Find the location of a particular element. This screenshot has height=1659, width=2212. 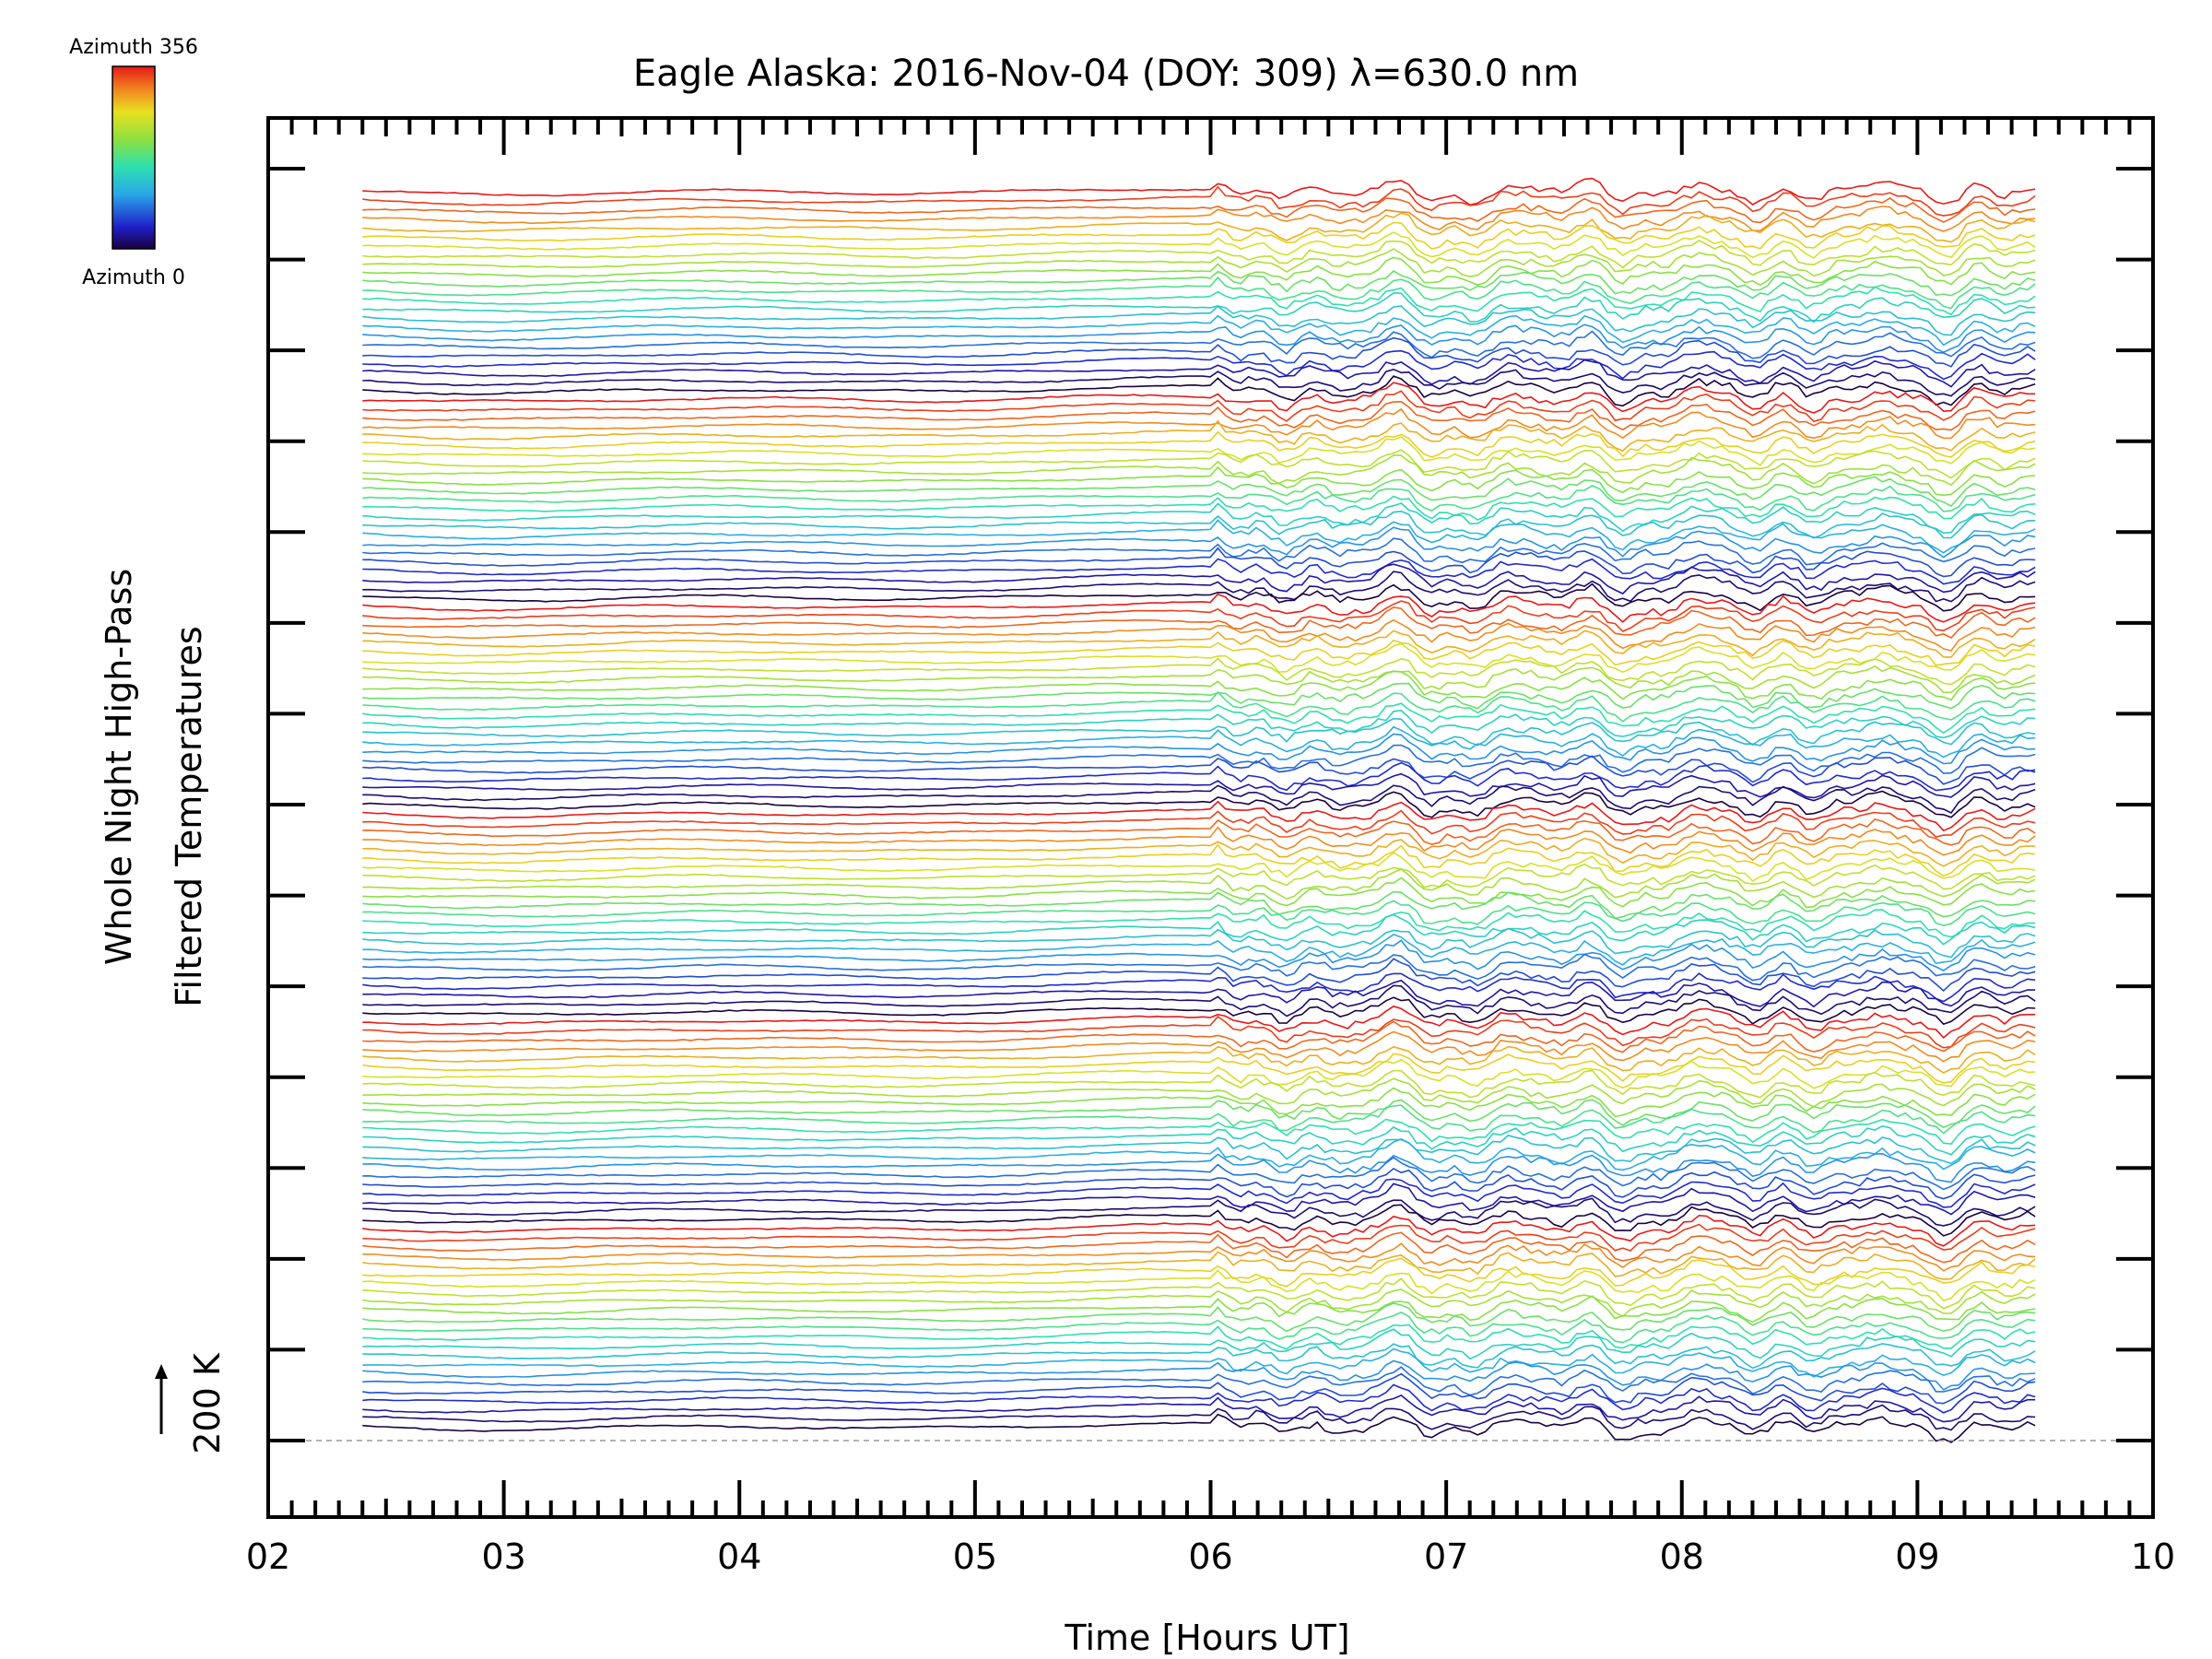

colorbar-gradient is located at coordinates (134, 157).